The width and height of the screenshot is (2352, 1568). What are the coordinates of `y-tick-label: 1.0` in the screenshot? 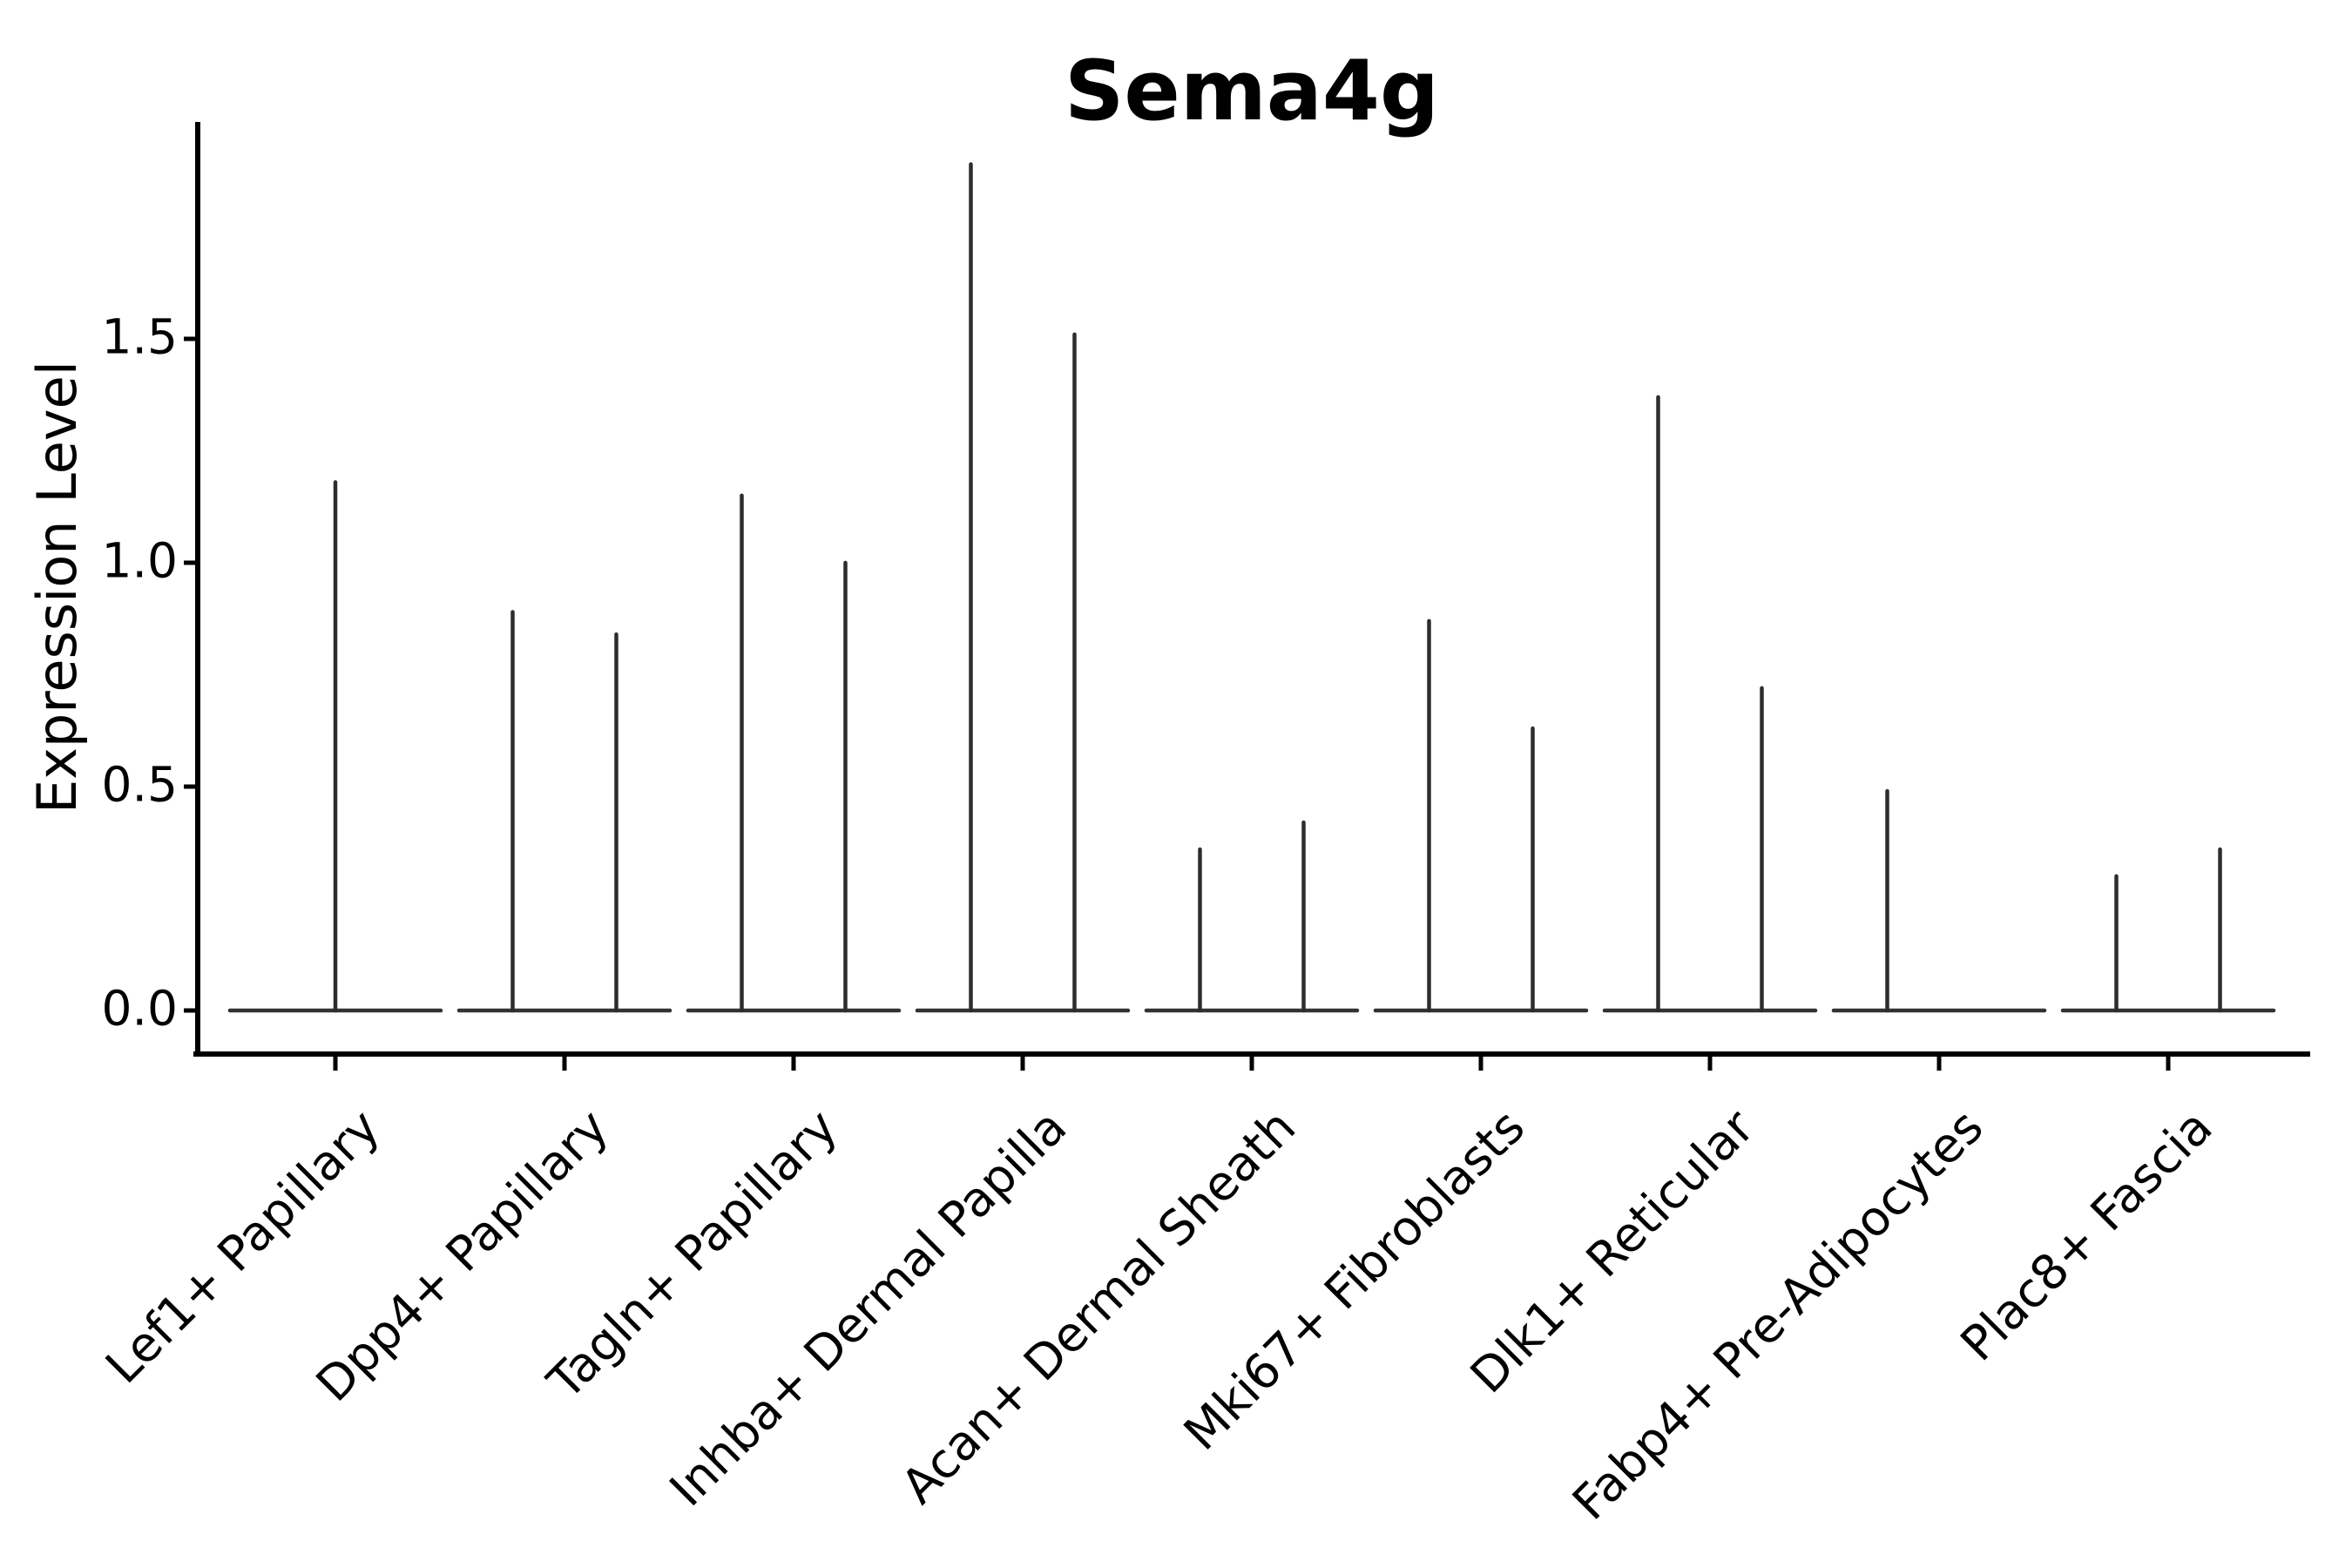 It's located at (139, 560).